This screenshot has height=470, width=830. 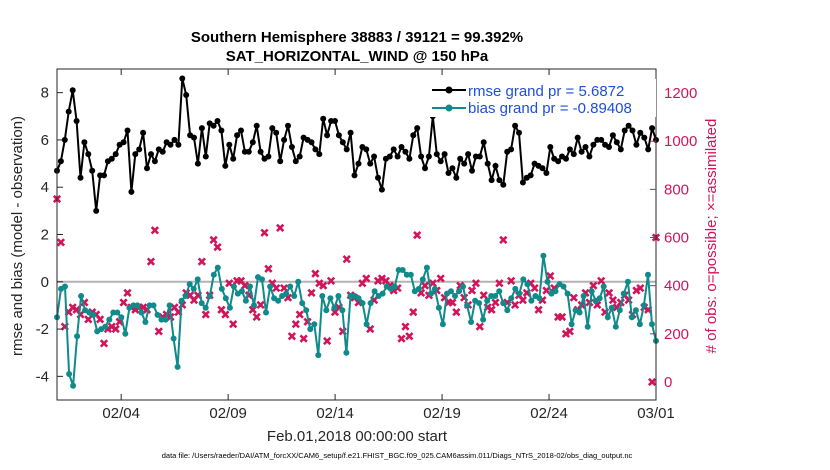 I want to click on x-tick-label: 02/14, so click(x=335, y=413).